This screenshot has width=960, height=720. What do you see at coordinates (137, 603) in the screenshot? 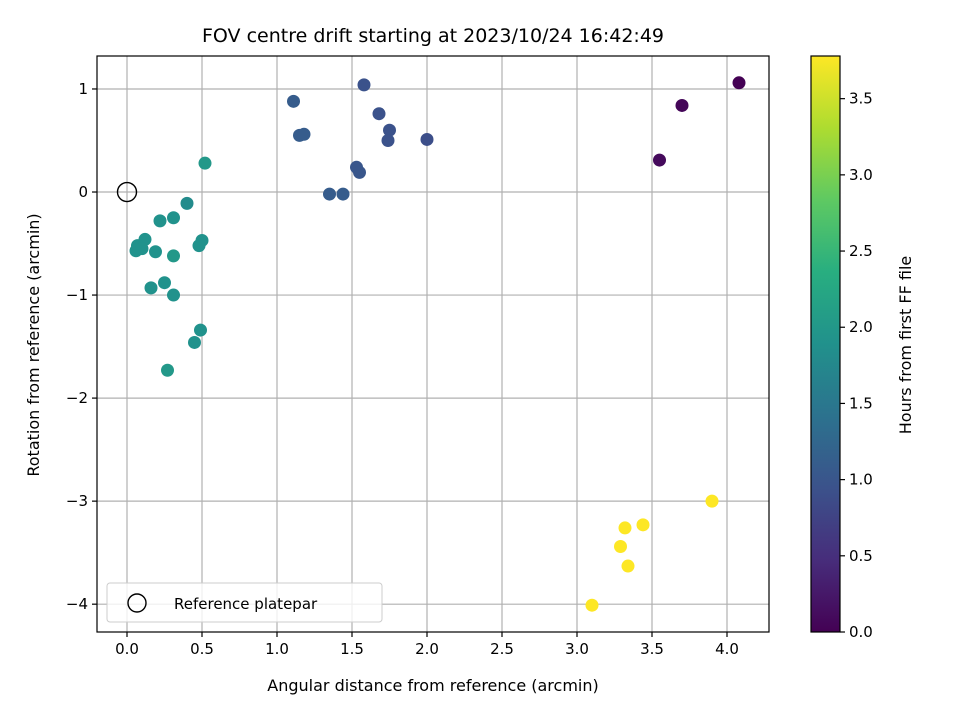
I see `legend-reference-marker` at bounding box center [137, 603].